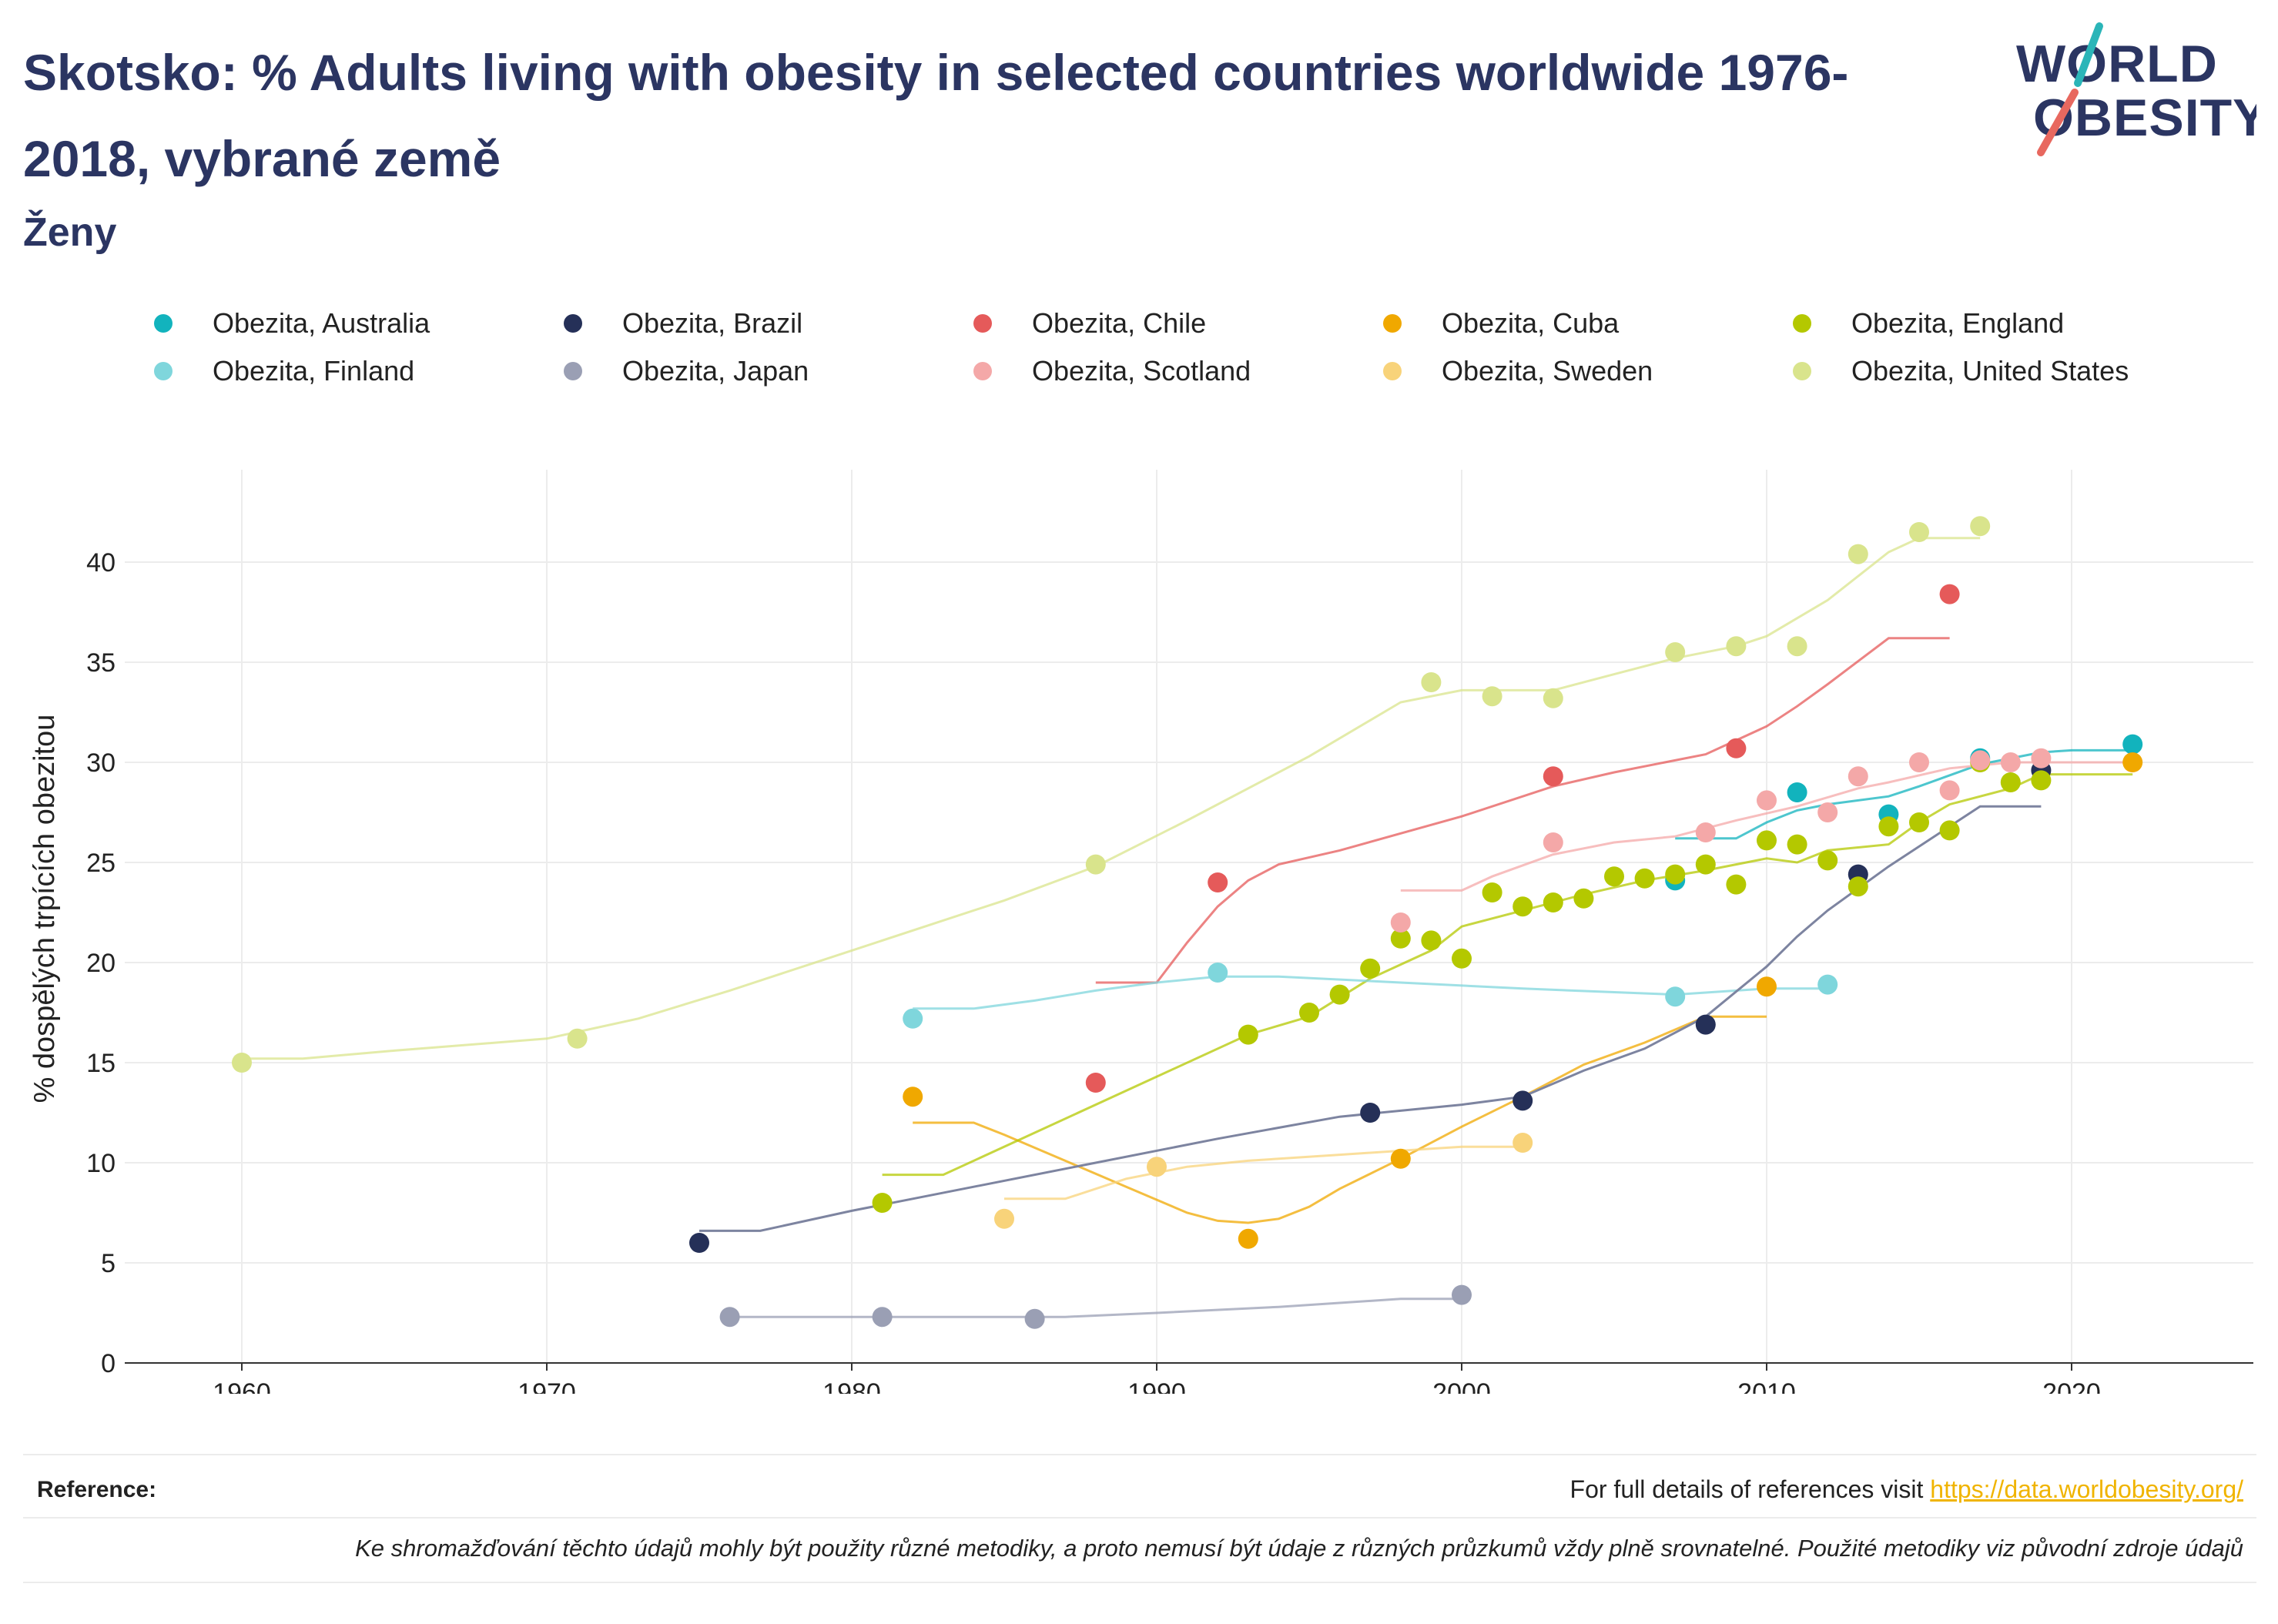 The height and width of the screenshot is (1624, 2278). What do you see at coordinates (1766, 1386) in the screenshot?
I see `x-tick-label: 2010` at bounding box center [1766, 1386].